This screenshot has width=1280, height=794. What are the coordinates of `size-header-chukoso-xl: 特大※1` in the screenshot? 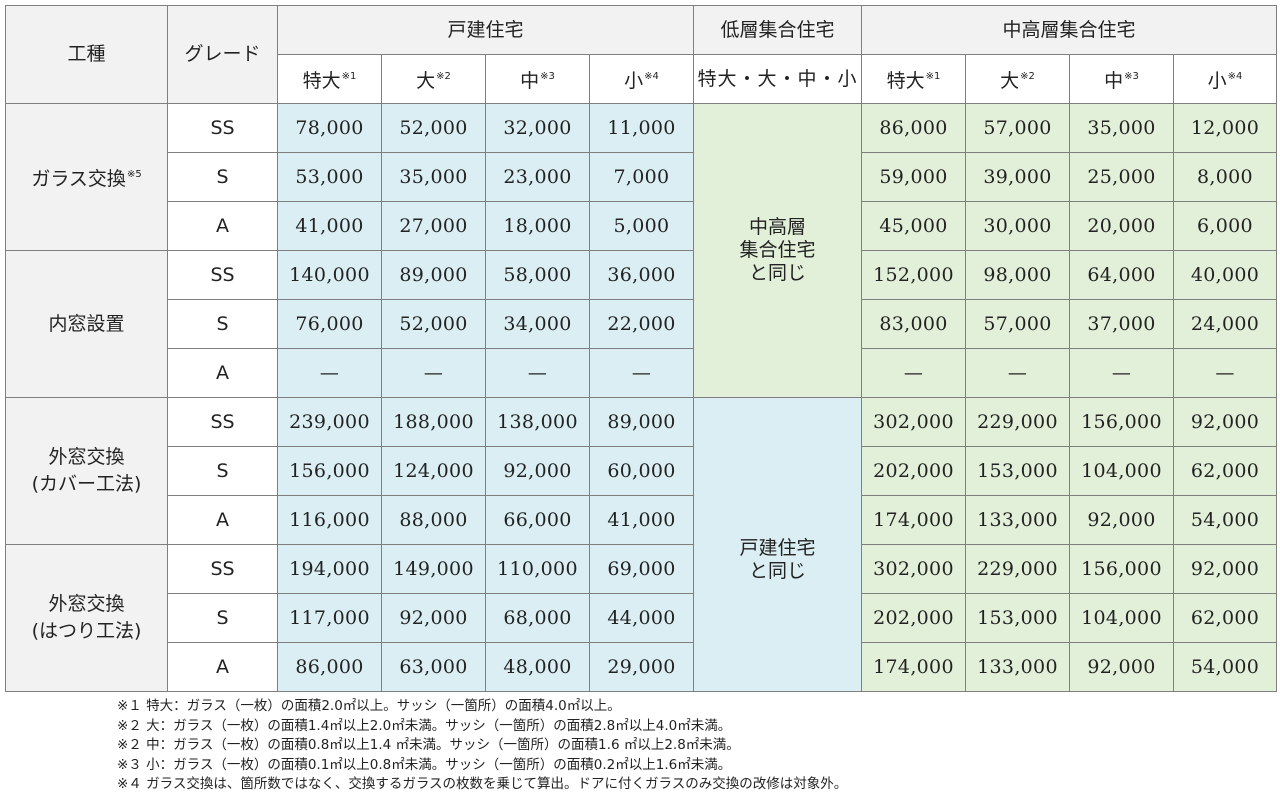 It's located at (913, 79).